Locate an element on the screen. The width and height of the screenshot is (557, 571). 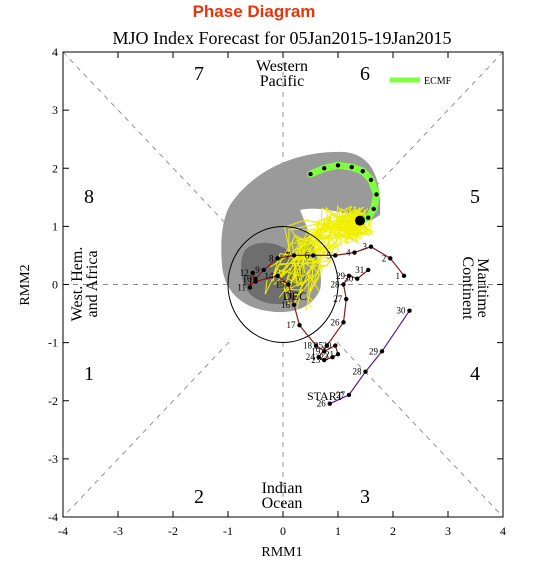
observed-dec-day-label: 23 is located at coordinates (316, 360).